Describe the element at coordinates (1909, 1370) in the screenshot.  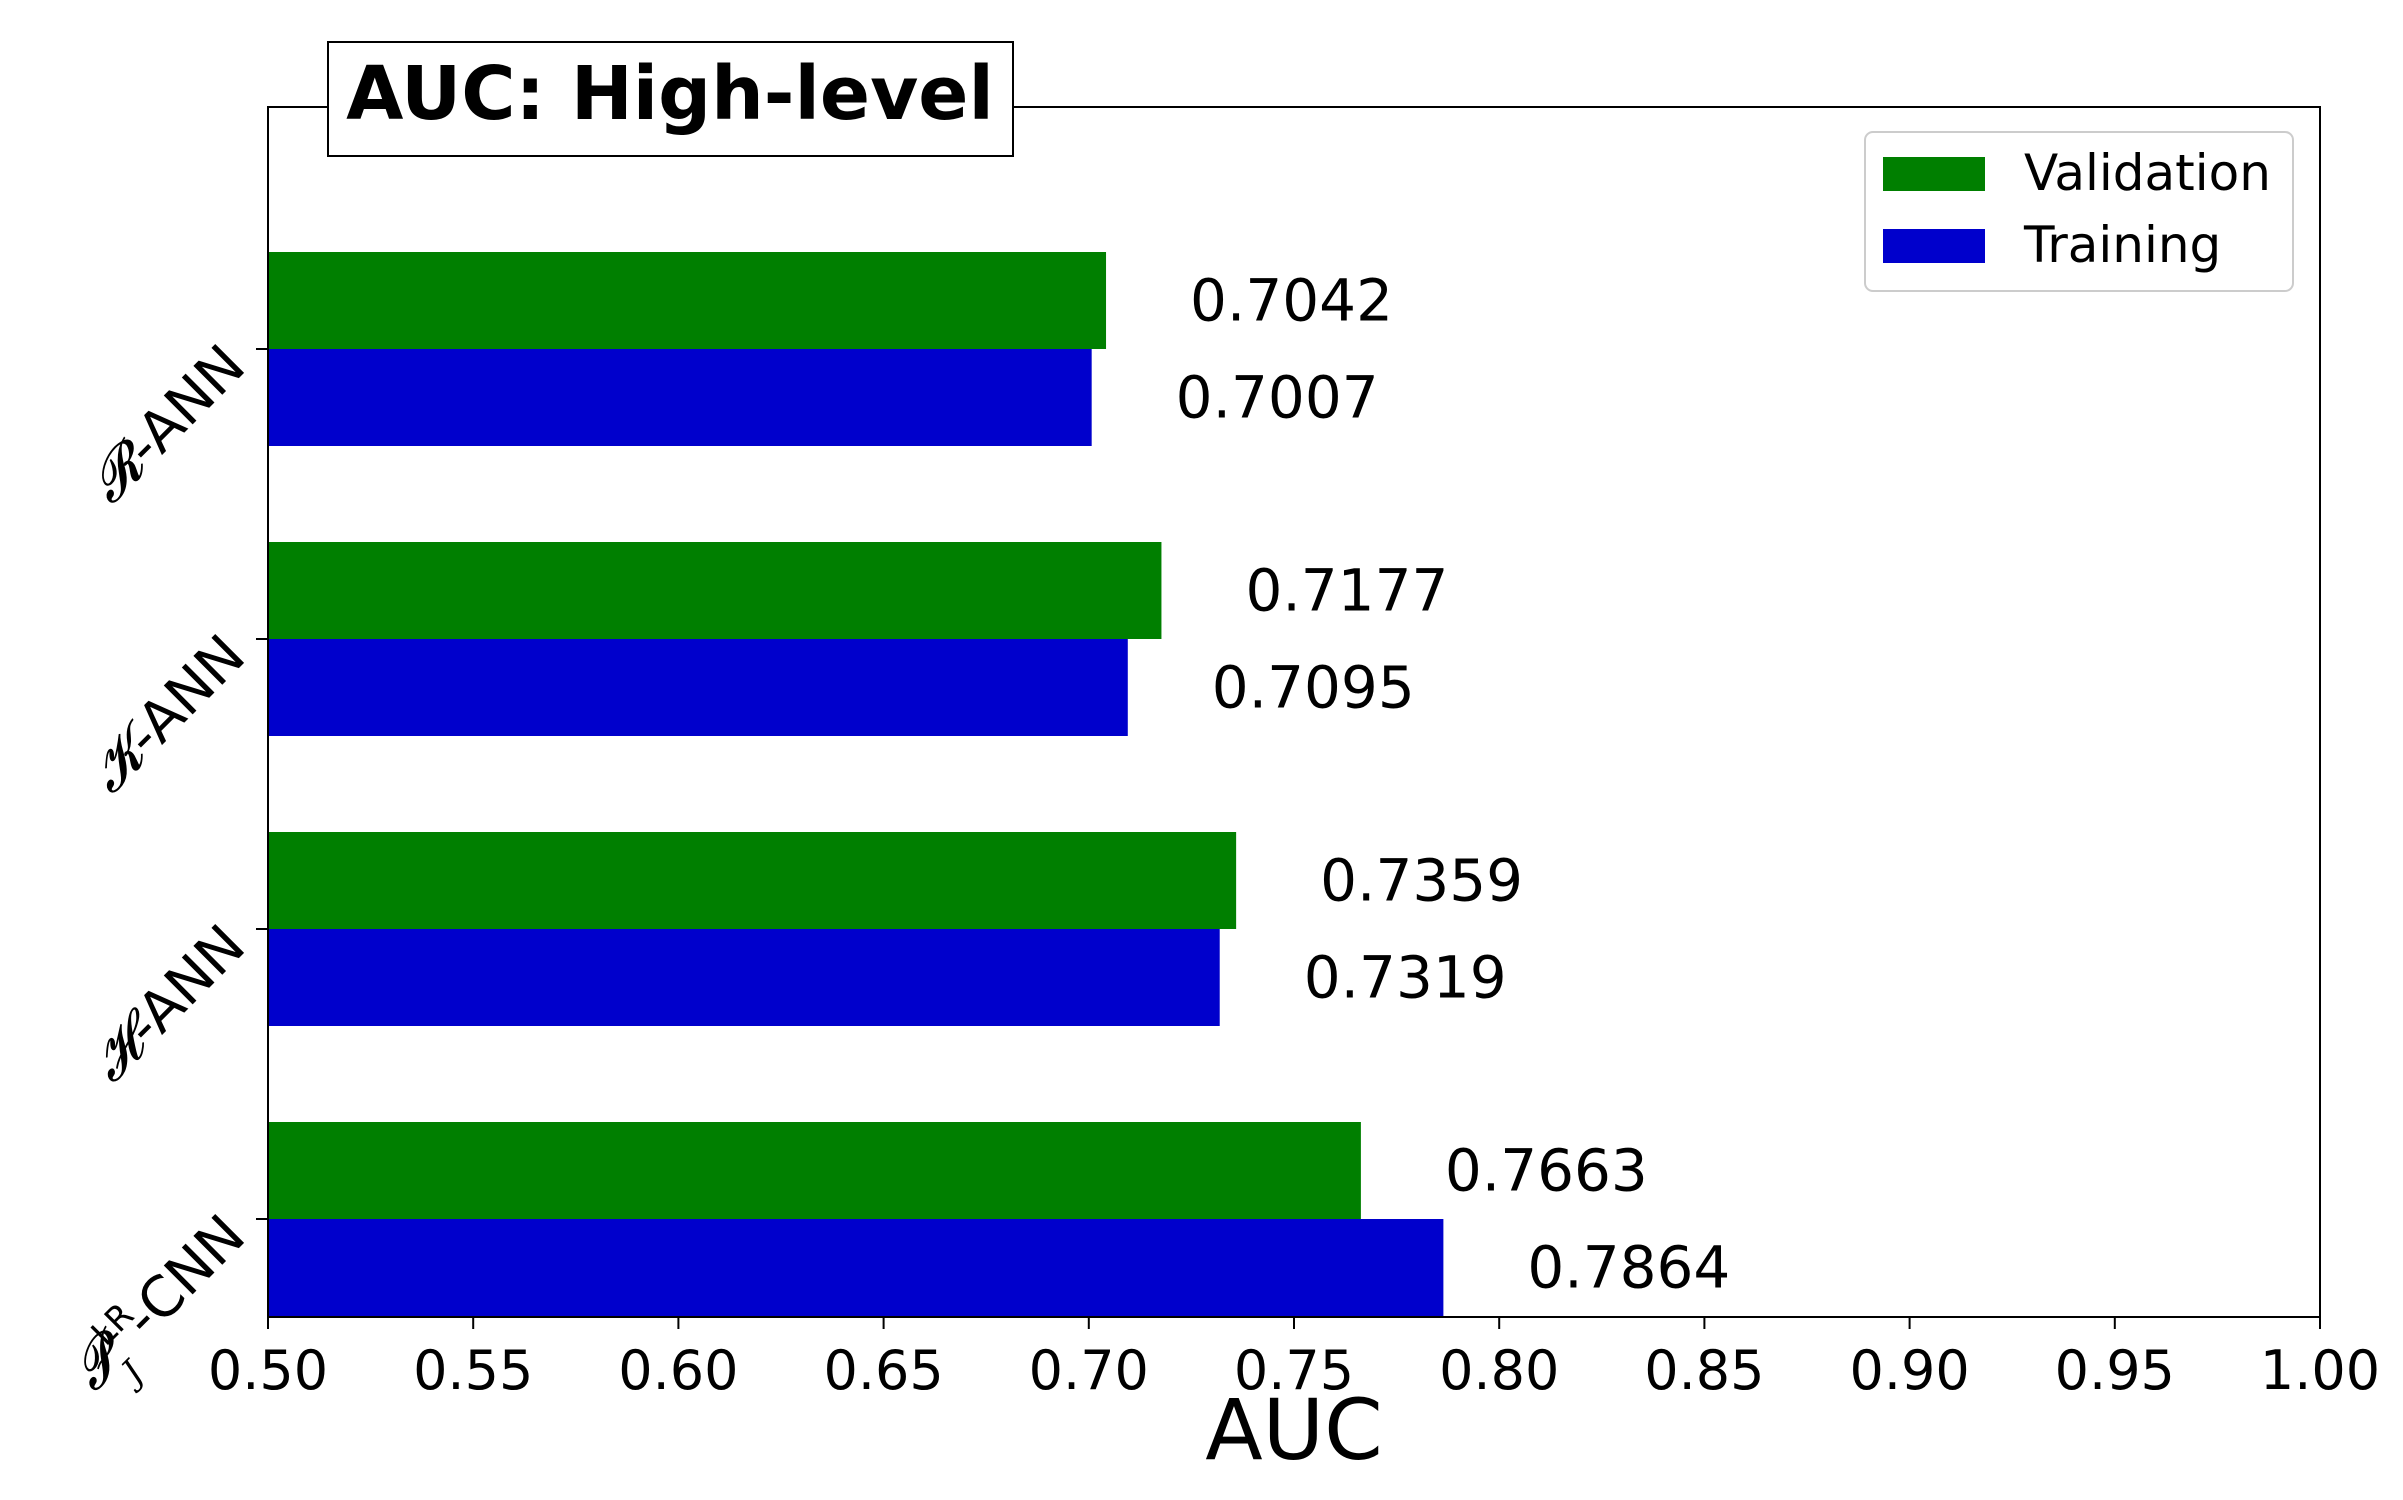
I see `x-tick-label-8: 0.90` at that location.